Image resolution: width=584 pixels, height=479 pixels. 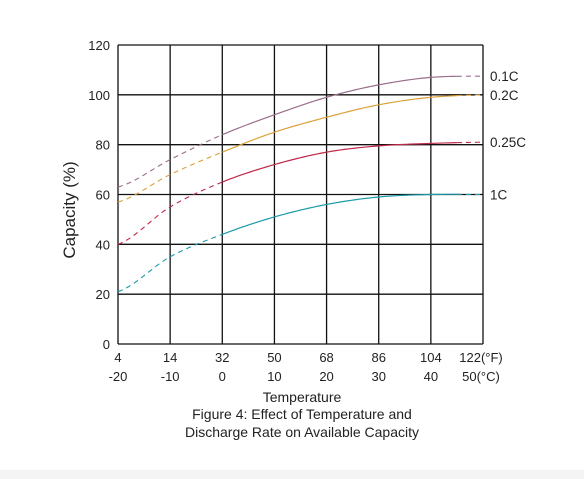 I want to click on y-tick-label: 100, so click(x=99, y=95).